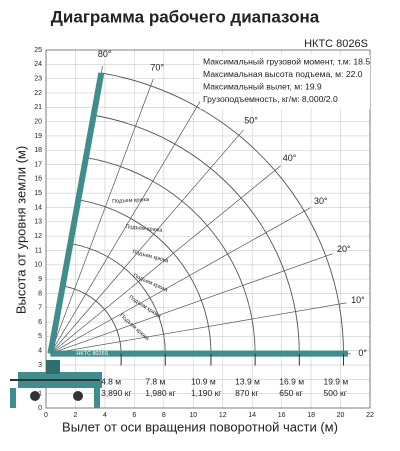 This screenshot has height=451, width=400. What do you see at coordinates (155, 381) in the screenshot?
I see `radius-label: 7.8 м` at bounding box center [155, 381].